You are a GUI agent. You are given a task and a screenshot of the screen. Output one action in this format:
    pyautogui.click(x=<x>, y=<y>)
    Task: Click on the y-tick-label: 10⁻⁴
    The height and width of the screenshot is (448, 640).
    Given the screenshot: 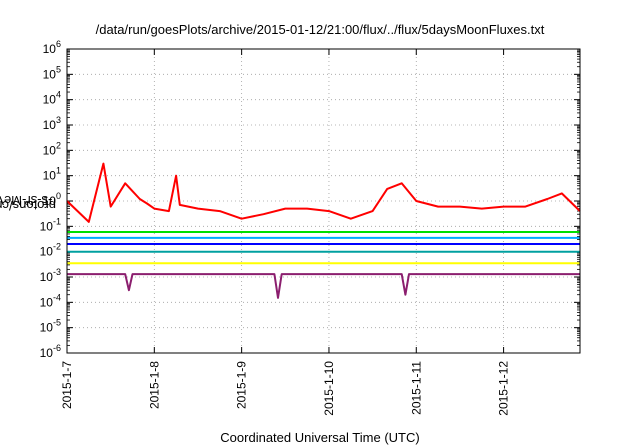 What is the action you would take?
    pyautogui.click(x=50, y=300)
    